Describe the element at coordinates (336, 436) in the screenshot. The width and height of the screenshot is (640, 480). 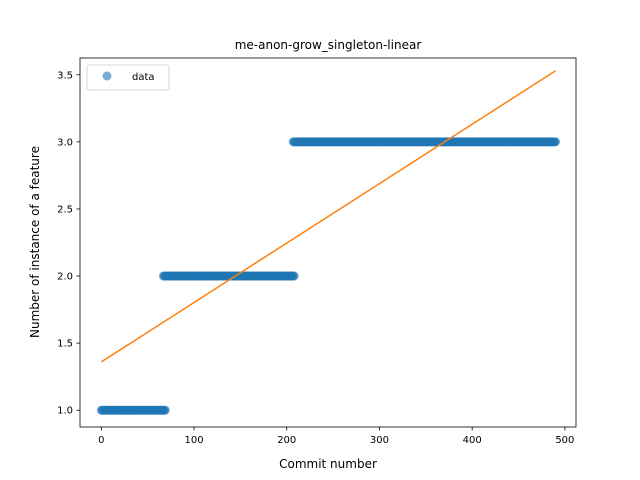
I see `x-axis-ticks: 0 100 200 300 400 500` at that location.